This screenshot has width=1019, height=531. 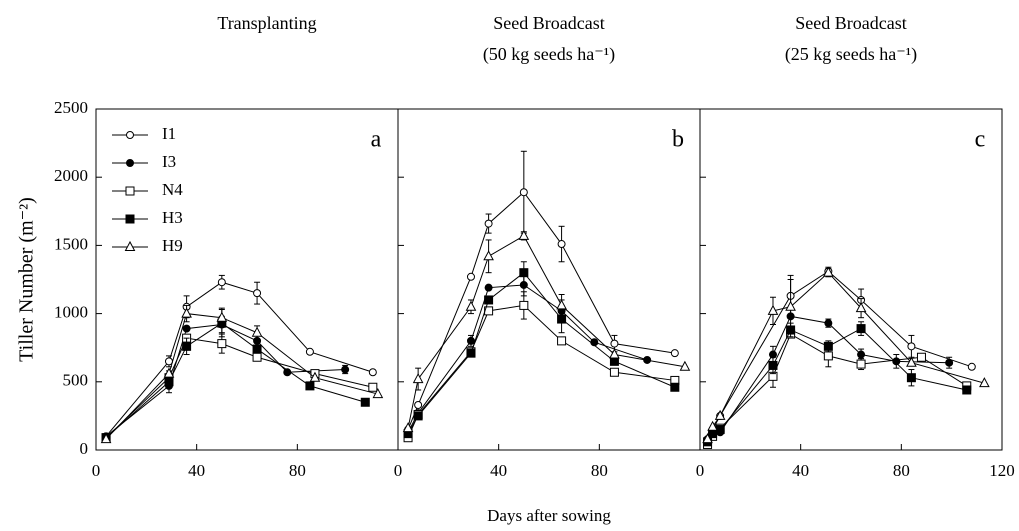 What do you see at coordinates (376, 140) in the screenshot?
I see `panel-letter: a` at bounding box center [376, 140].